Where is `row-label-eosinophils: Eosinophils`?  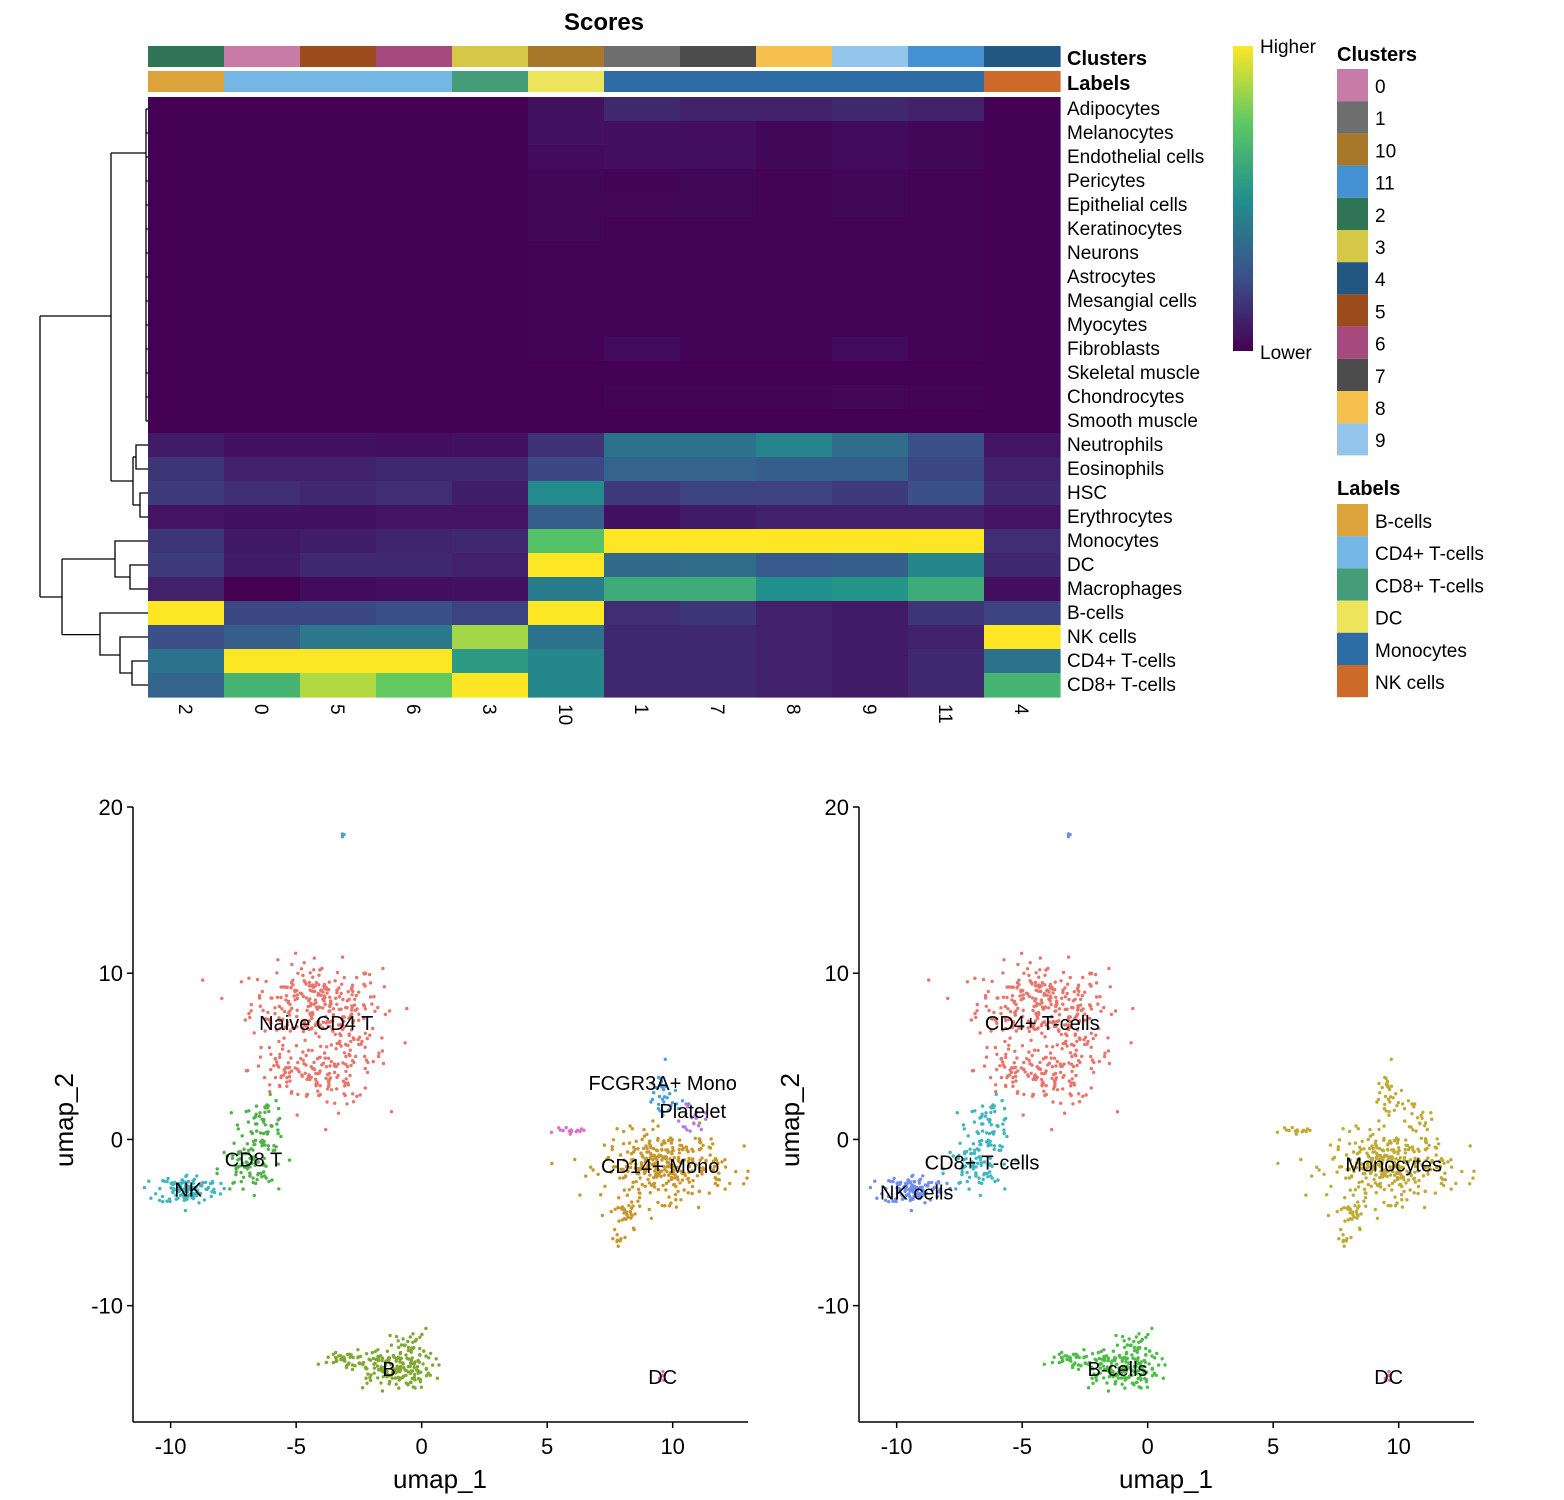
row-label-eosinophils: Eosinophils is located at coordinates (1115, 469).